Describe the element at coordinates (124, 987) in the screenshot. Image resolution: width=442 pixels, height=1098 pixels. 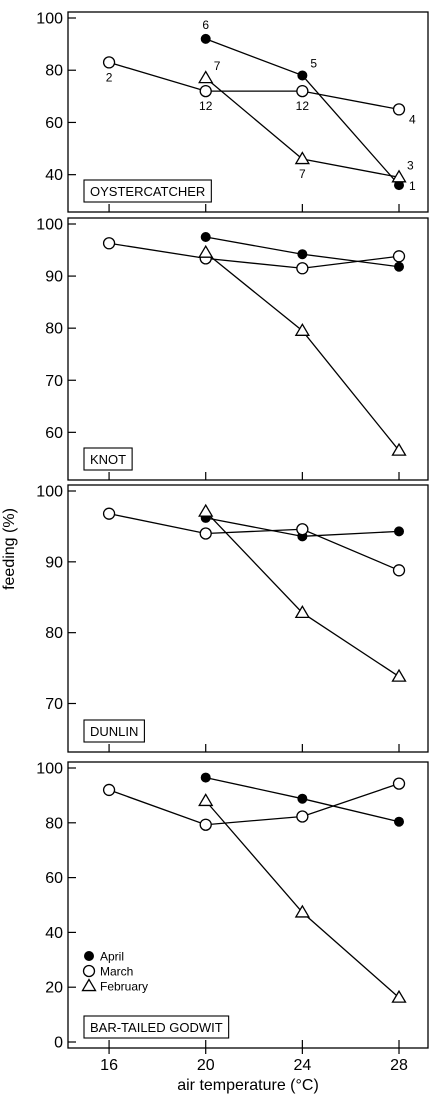
I see `legend-entry-february: February` at that location.